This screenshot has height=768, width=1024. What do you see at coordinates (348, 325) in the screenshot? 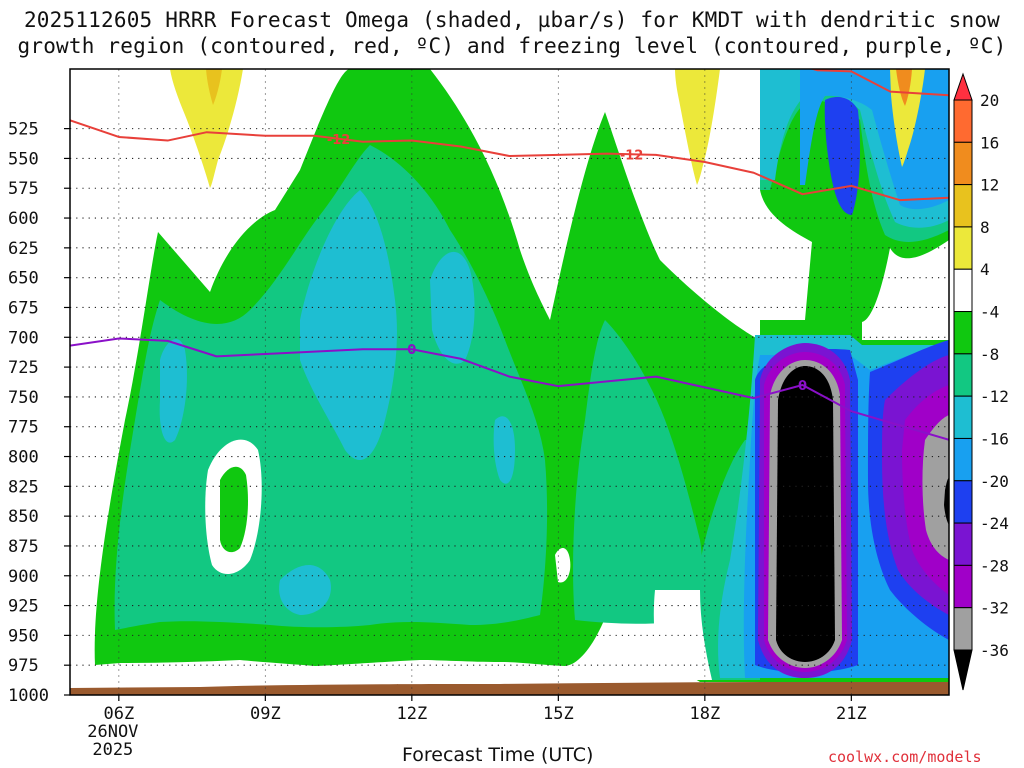
I see `omega-region-minus12-b` at bounding box center [348, 325].